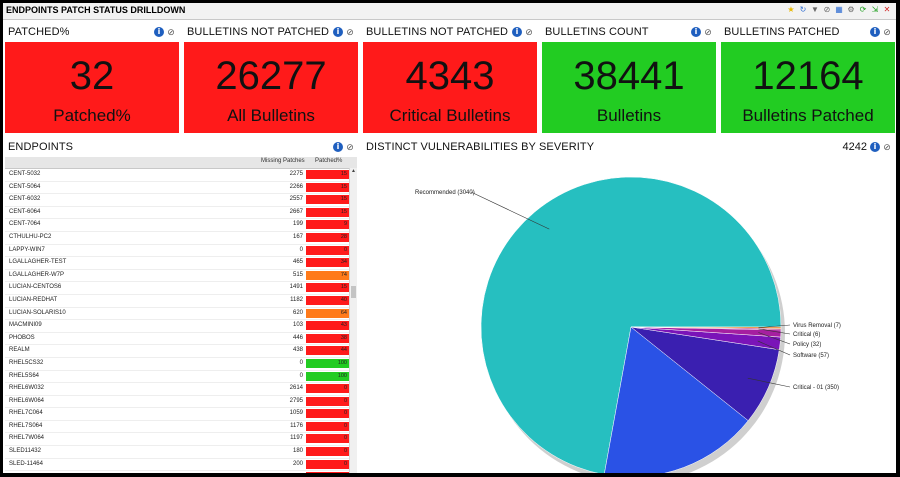 The height and width of the screenshot is (477, 900). Describe the element at coordinates (271, 115) in the screenshot. I see `kpi-label: All Bulletins` at that location.